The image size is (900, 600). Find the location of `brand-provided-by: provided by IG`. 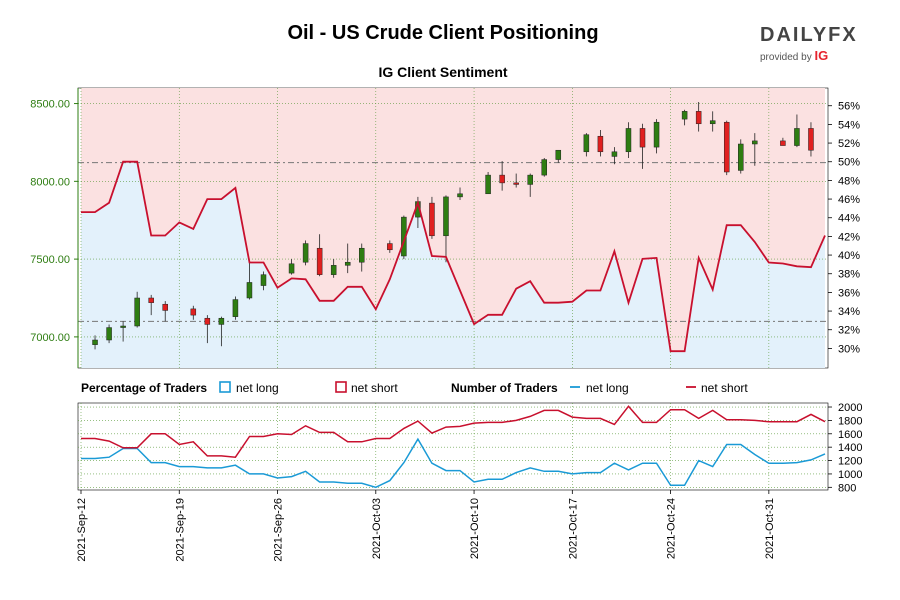

brand-provided-by: provided by IG is located at coordinates (815, 55).